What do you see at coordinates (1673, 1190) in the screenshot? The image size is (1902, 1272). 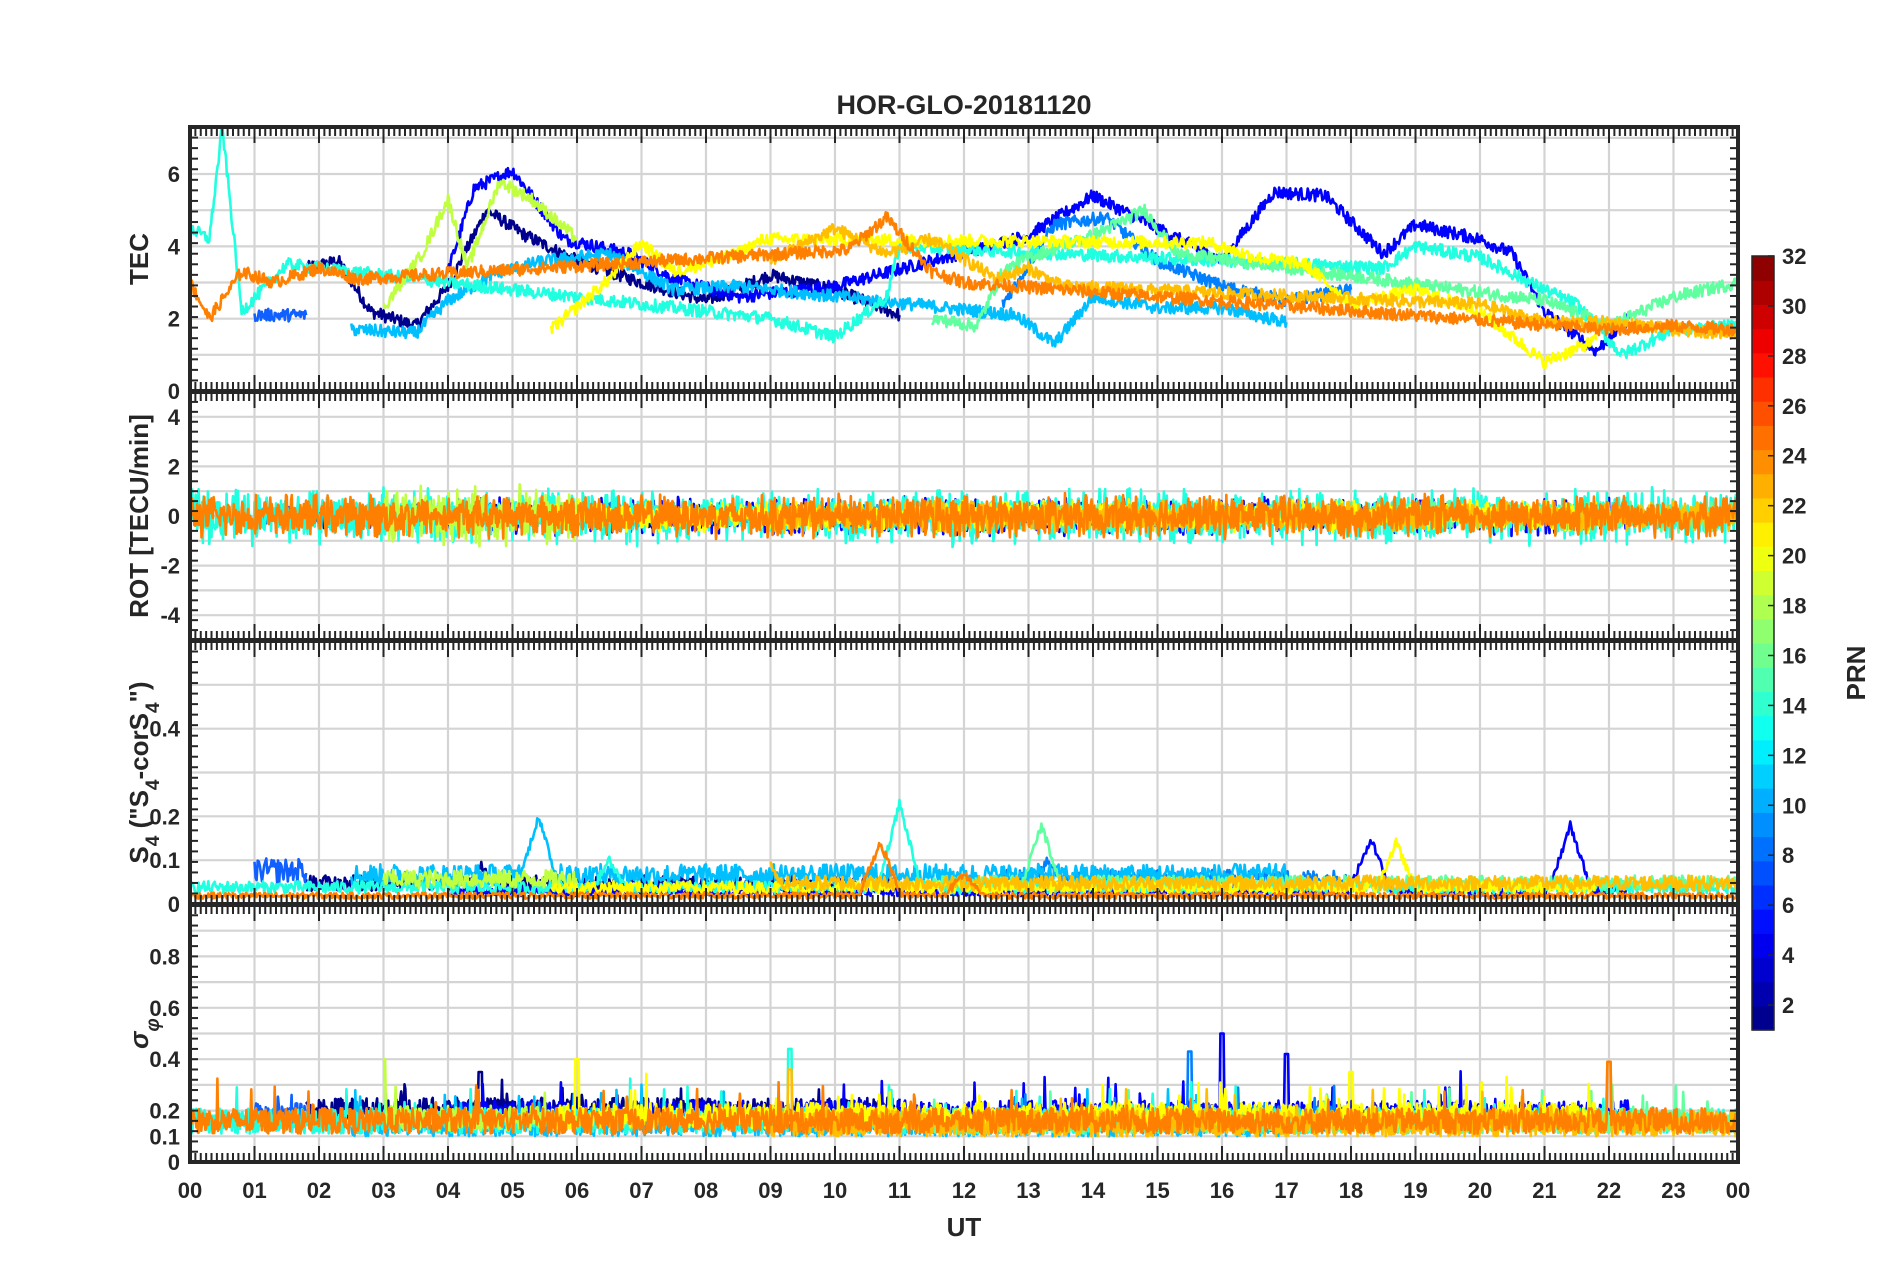 I see `x-tick-label: 23` at bounding box center [1673, 1190].